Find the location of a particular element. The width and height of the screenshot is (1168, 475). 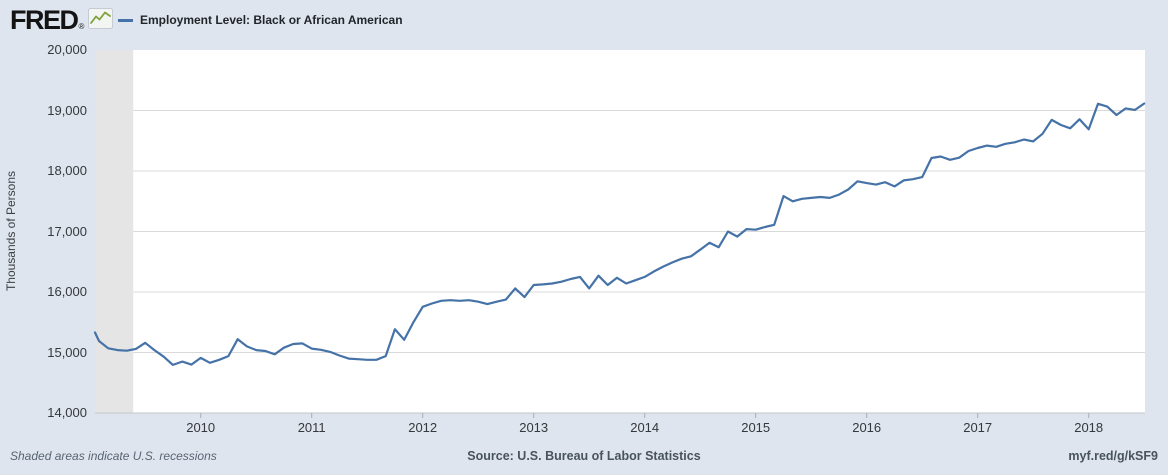

recession-band is located at coordinates (114, 231).